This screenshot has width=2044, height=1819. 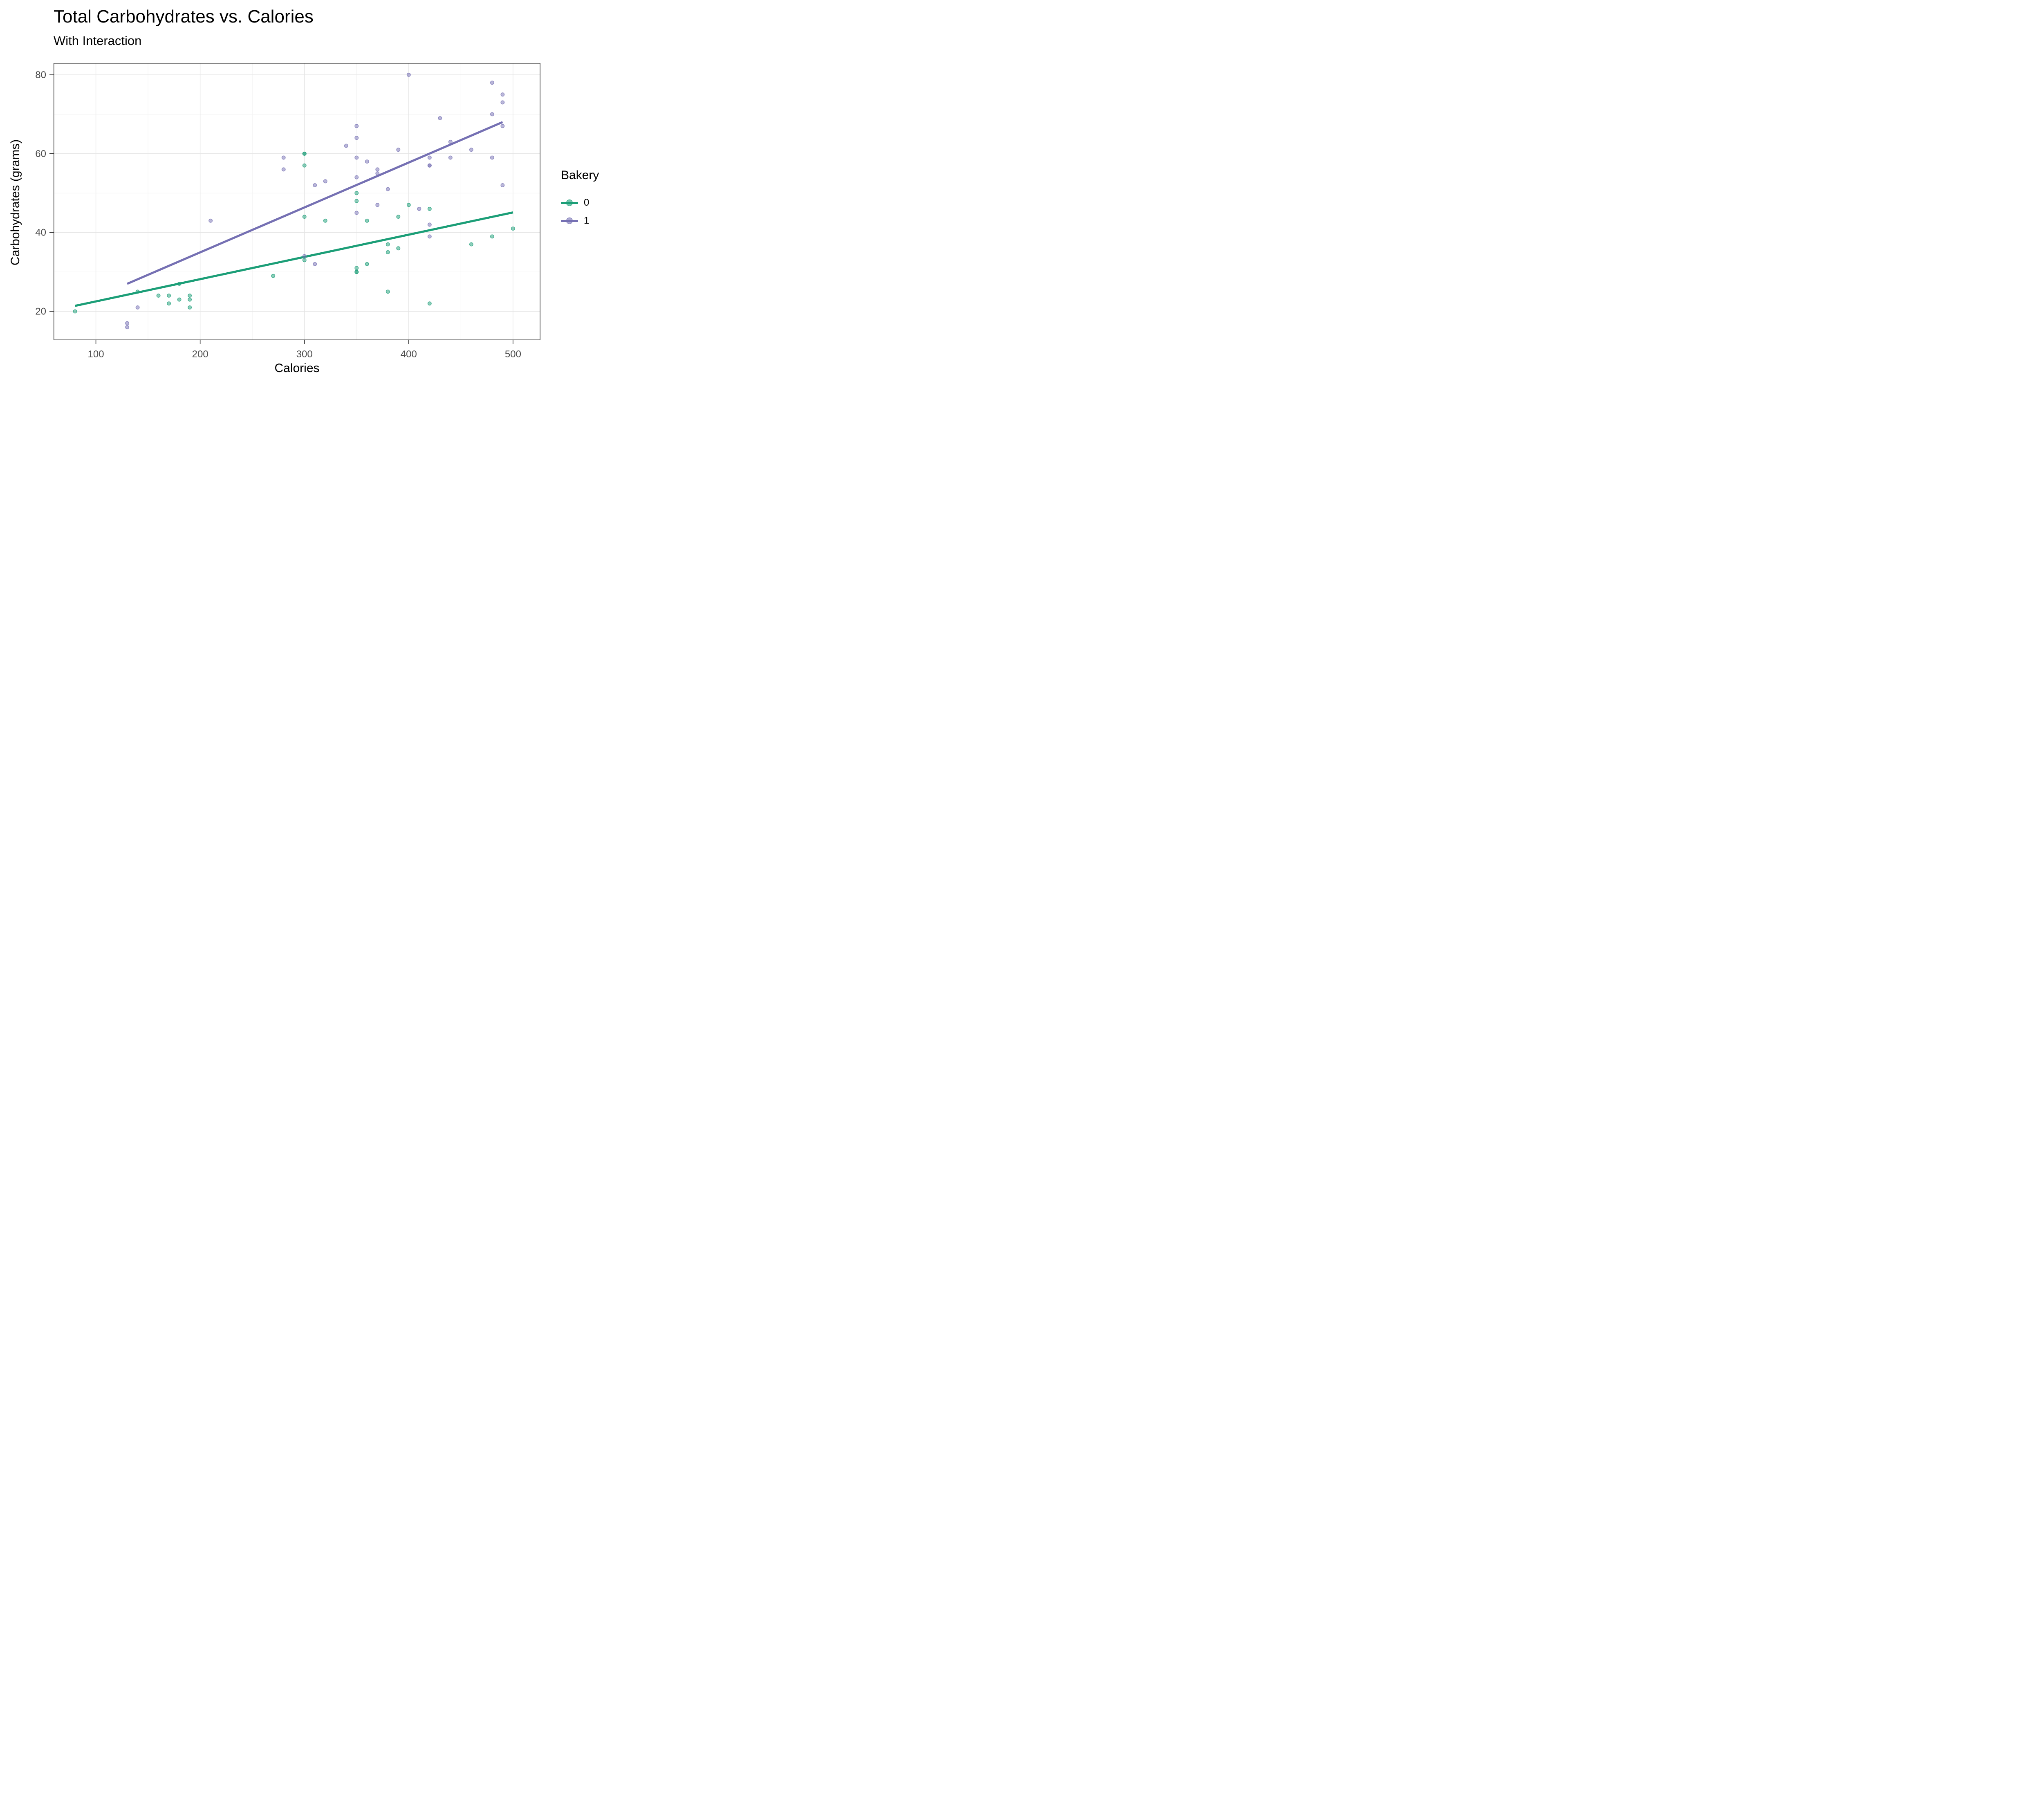 I want to click on plot-panel, so click(x=297, y=202).